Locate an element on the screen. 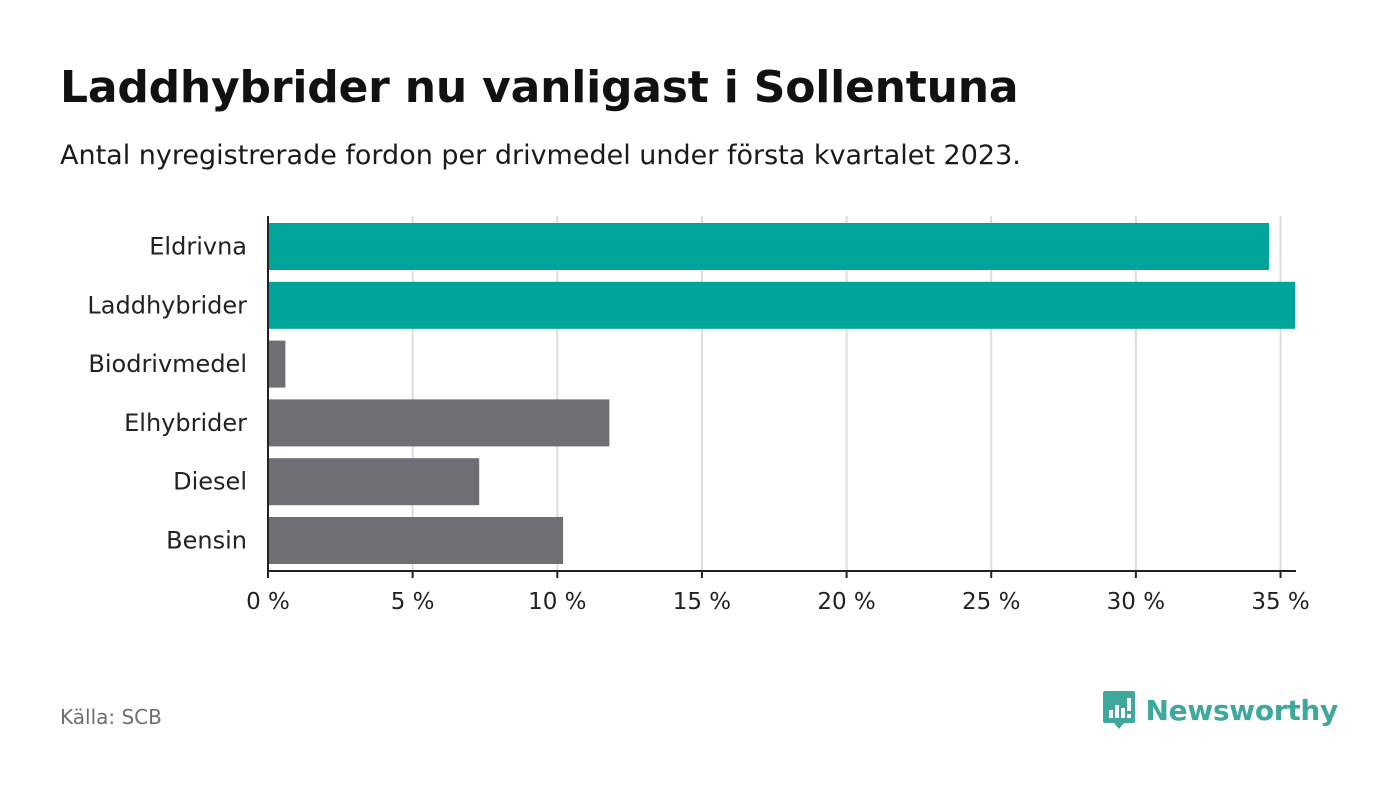 This screenshot has height=793, width=1400. category-label-bensin: Bensin is located at coordinates (206, 541).